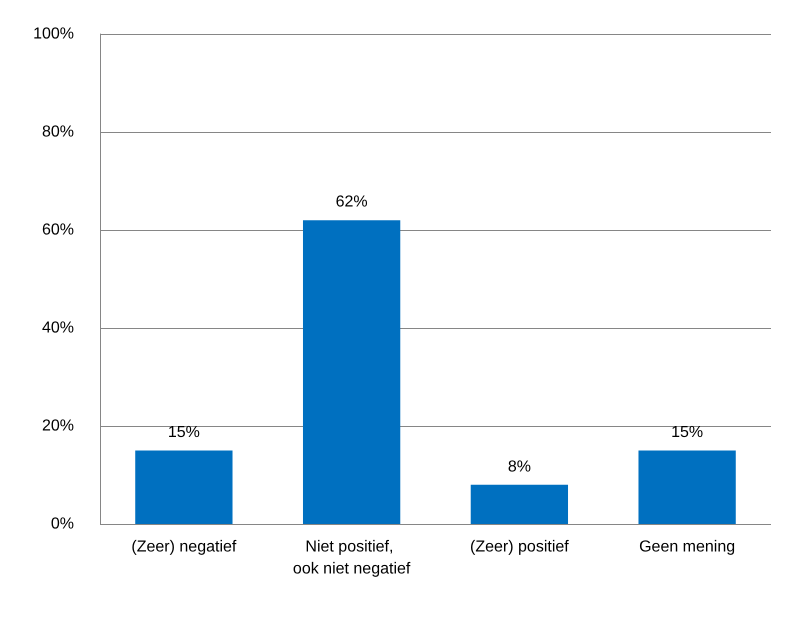  I want to click on x-tick-label: (Zeer) negatief, so click(184, 547).